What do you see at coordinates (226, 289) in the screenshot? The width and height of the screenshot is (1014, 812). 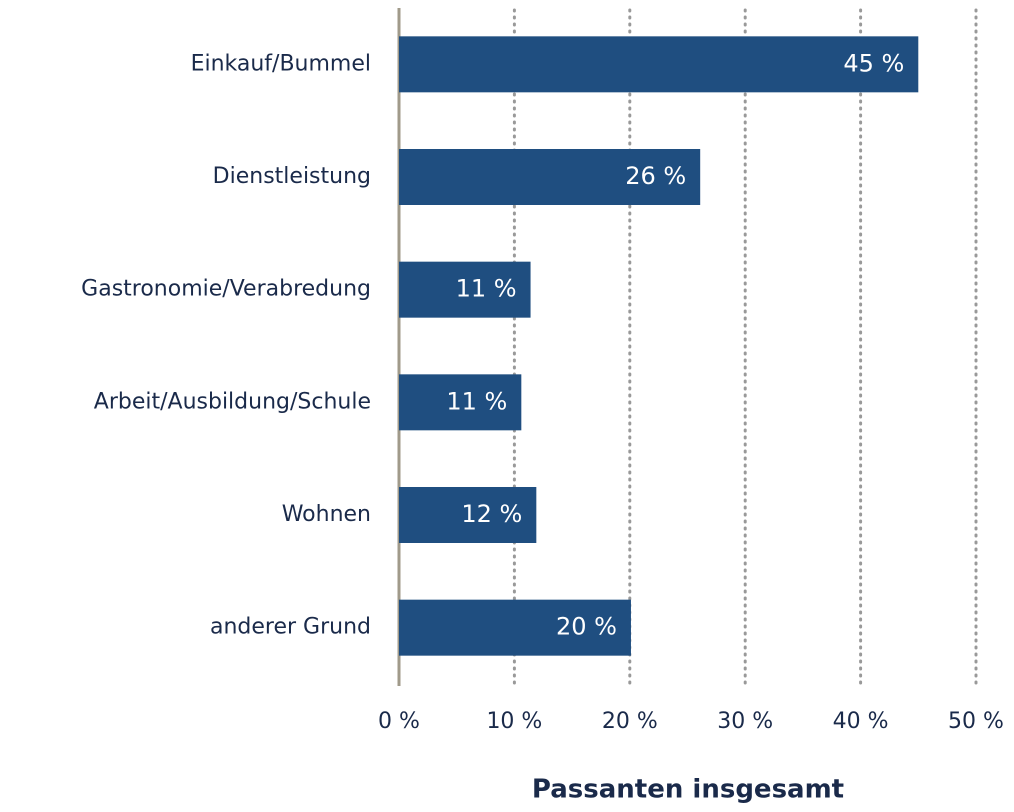 I see `y-tick-label: Gastronomie/Verabredung` at bounding box center [226, 289].